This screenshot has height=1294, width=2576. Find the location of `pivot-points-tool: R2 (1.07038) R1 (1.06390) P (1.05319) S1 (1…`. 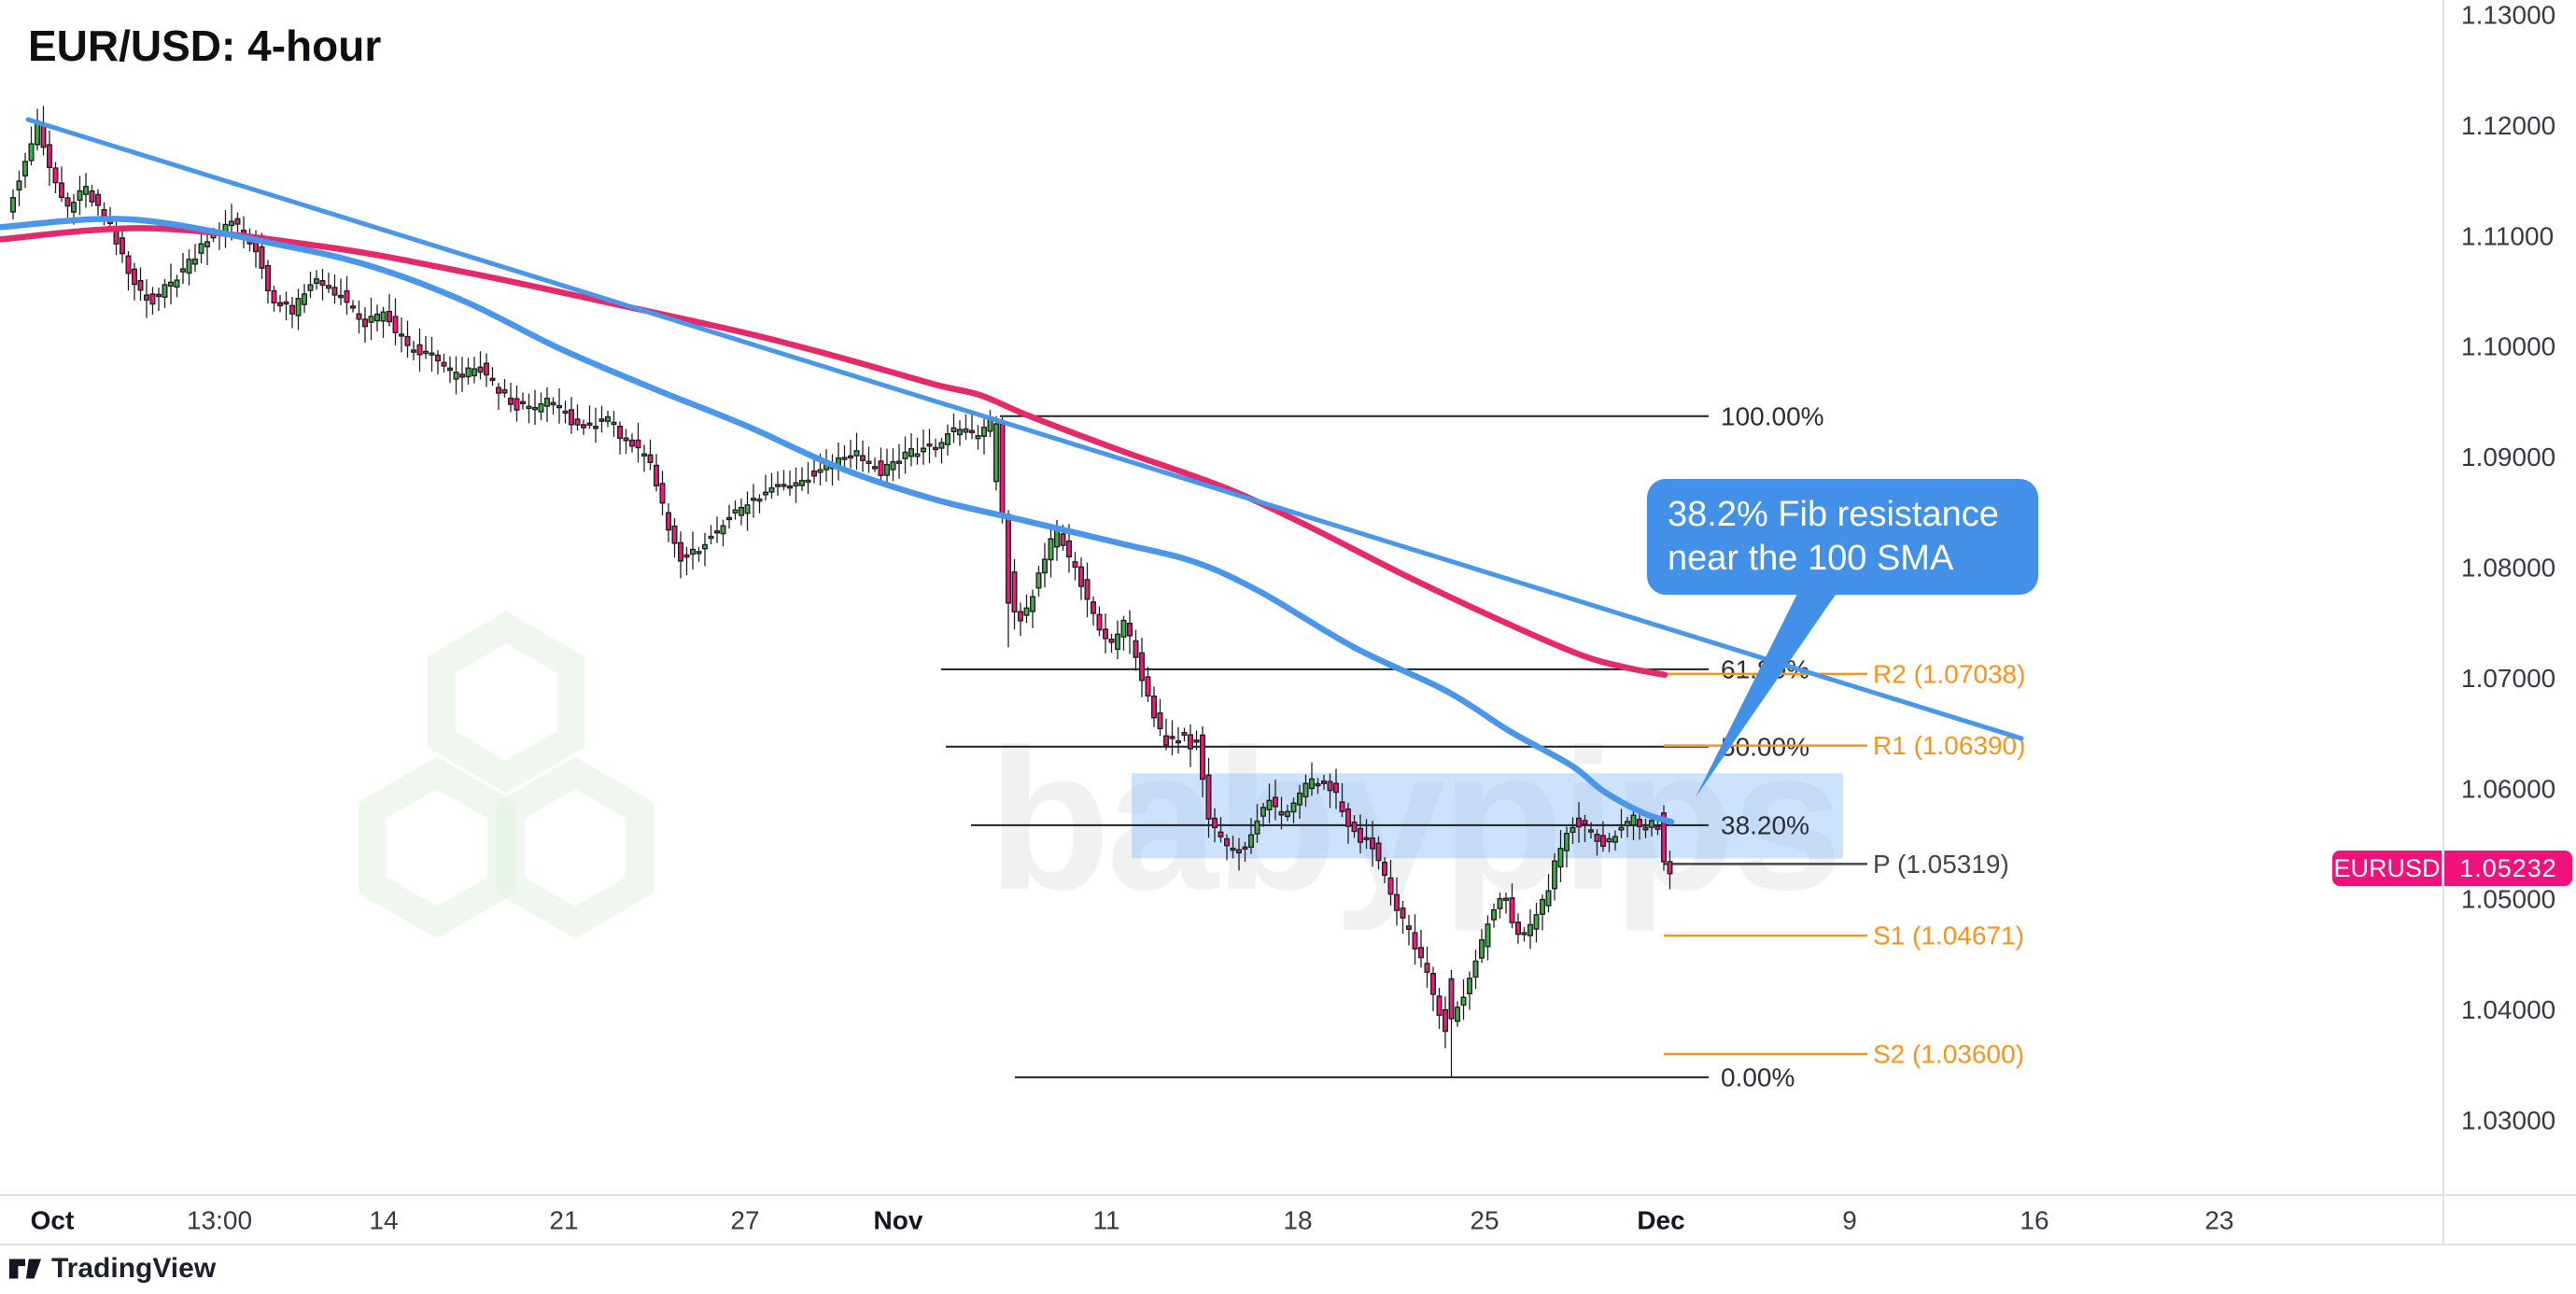

pivot-points-tool: R2 (1.07038) R1 (1.06390) P (1.05319) S1 (1… is located at coordinates (1844, 863).